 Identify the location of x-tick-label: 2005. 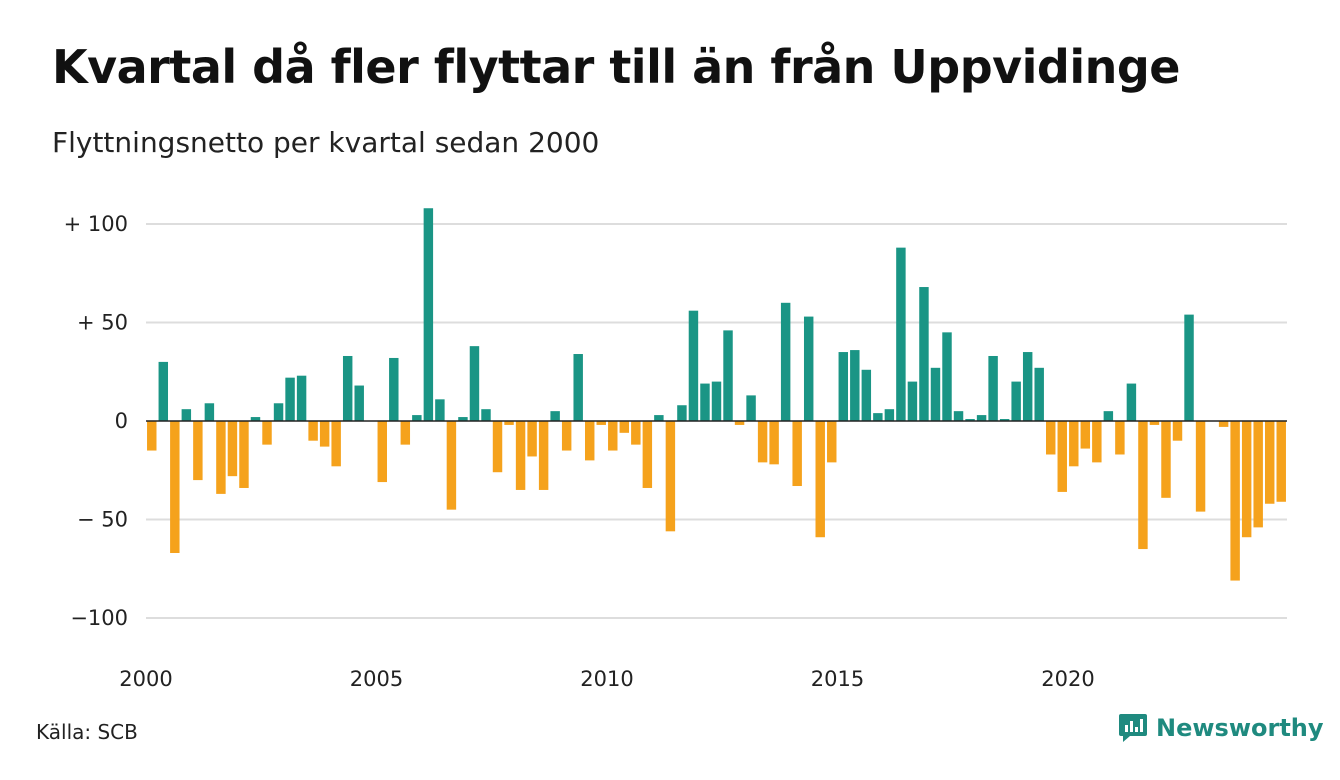
(376, 679).